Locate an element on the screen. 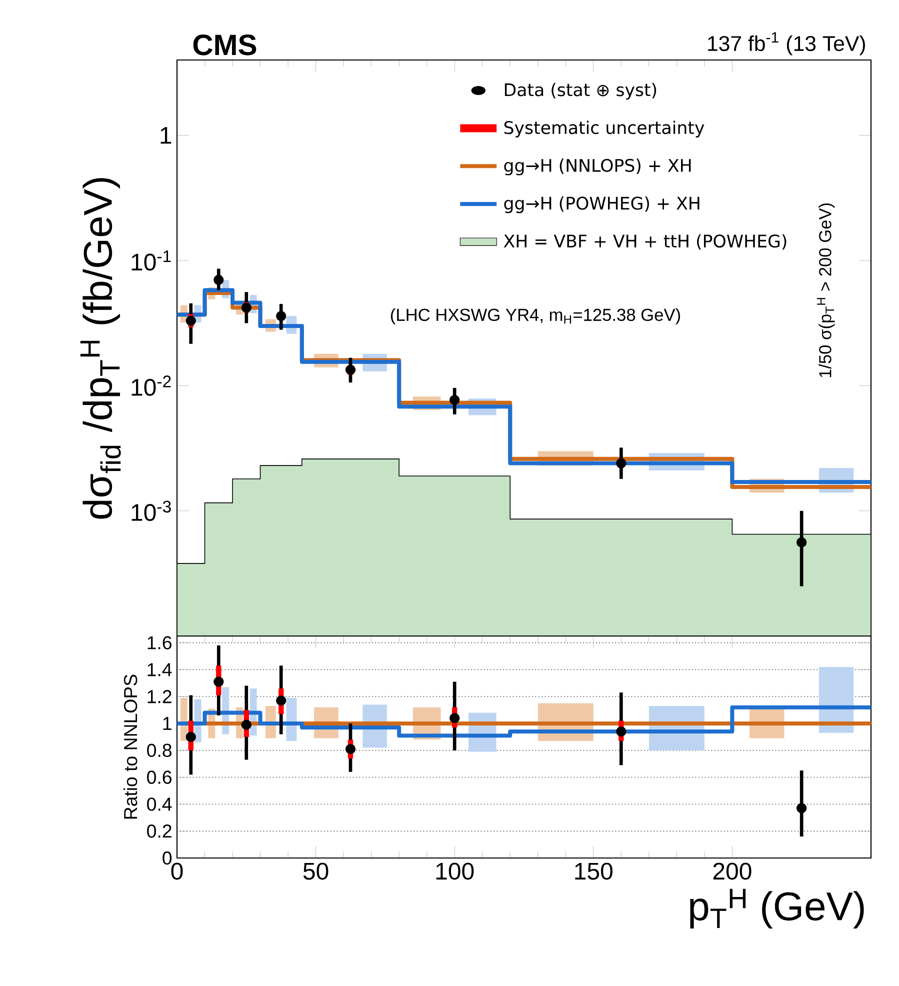 This screenshot has height=986, width=899. y-tick-label: 1.4 is located at coordinates (160, 669).